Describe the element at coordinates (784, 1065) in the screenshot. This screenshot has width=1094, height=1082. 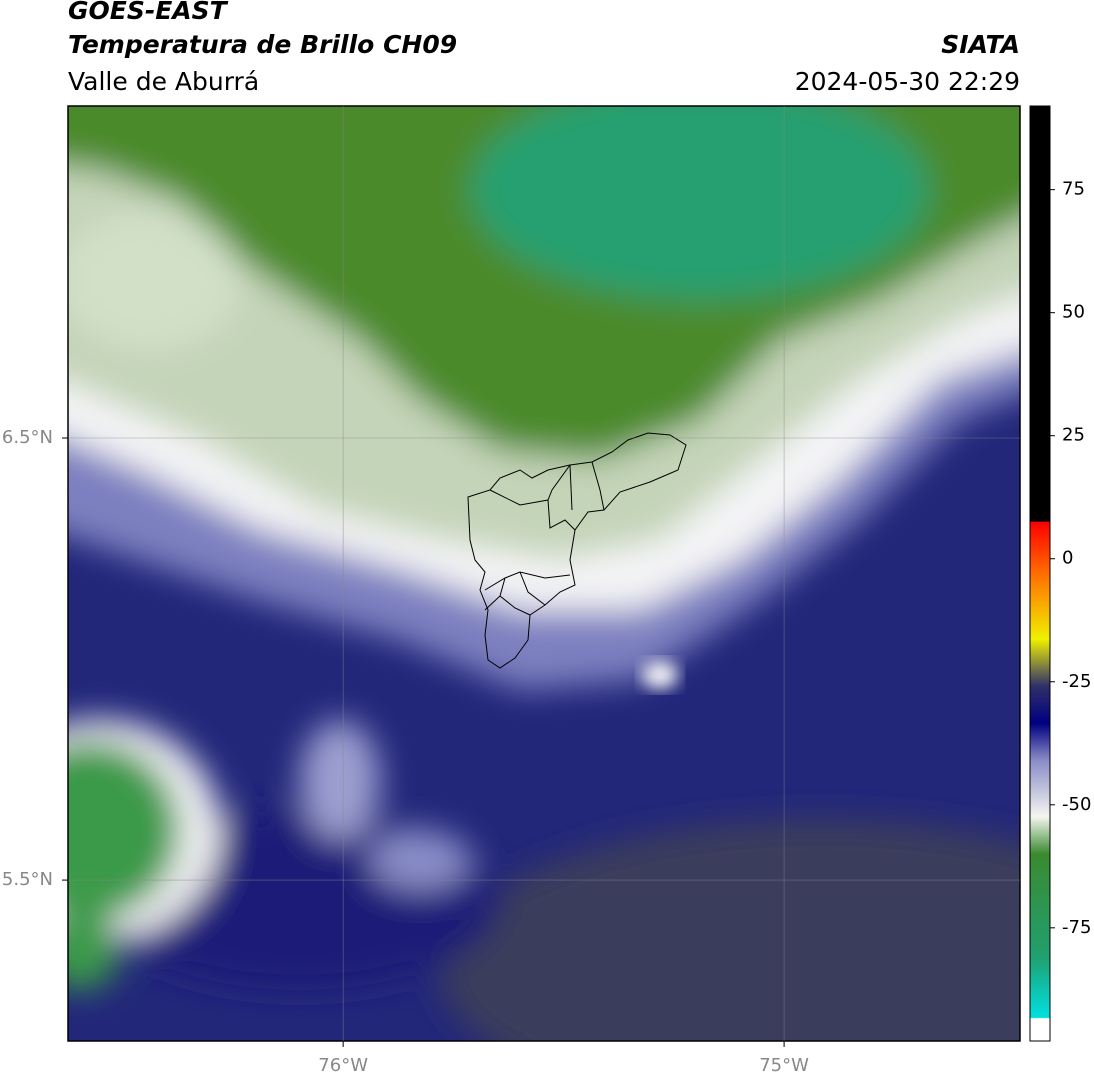
I see `x-tick-label: 75°W` at that location.